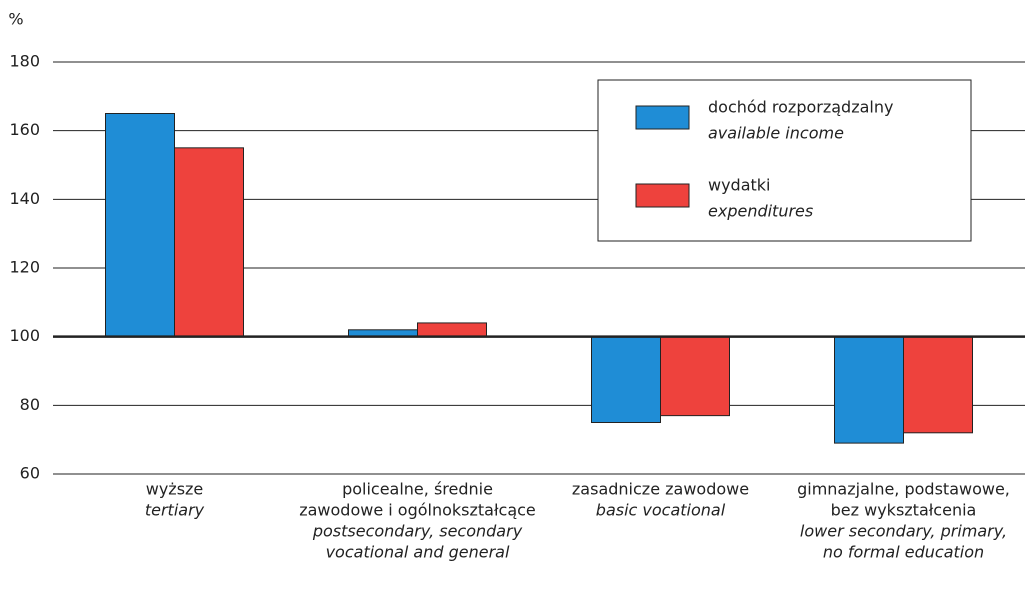  Describe the element at coordinates (661, 510) in the screenshot. I see `x-tick-label: basic vocational` at that location.